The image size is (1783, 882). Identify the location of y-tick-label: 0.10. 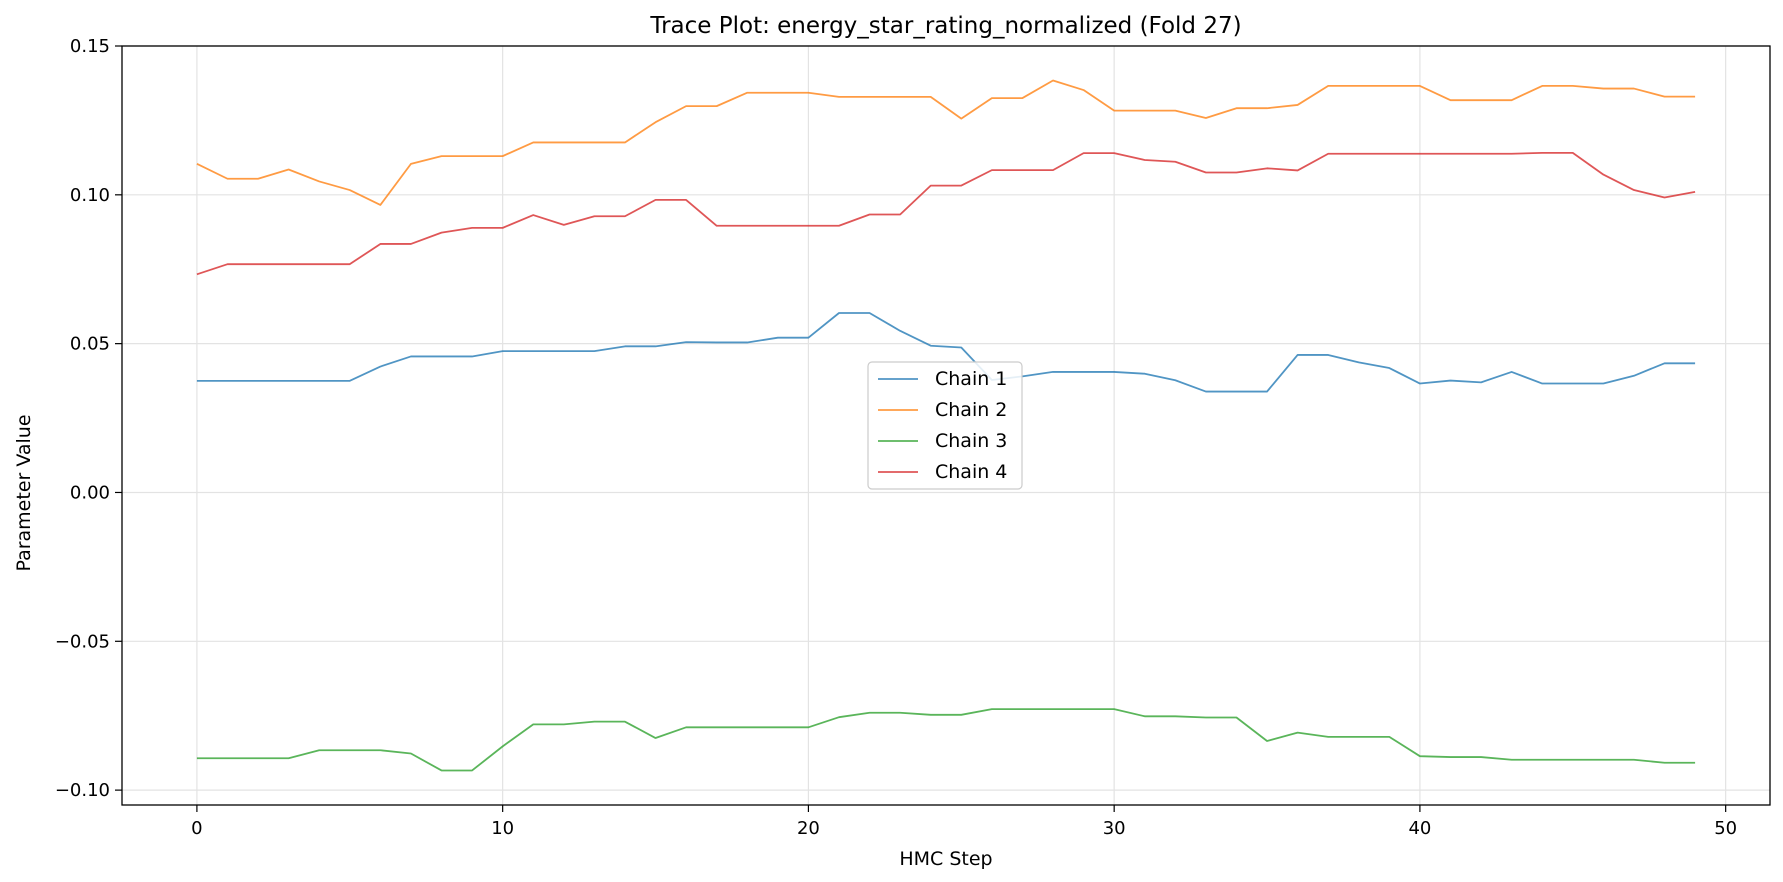
(90, 195).